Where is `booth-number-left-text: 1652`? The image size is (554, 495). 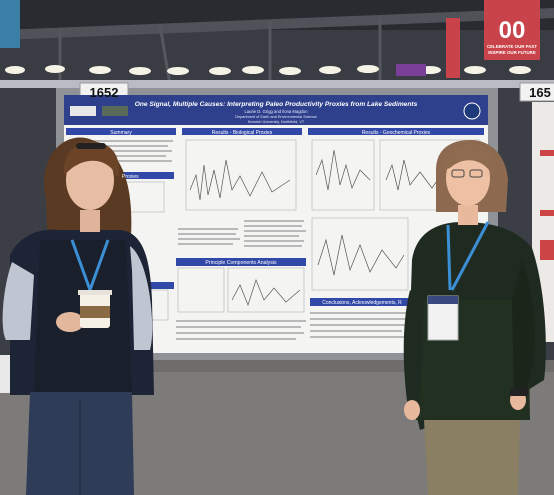
booth-number-left-text: 1652 is located at coordinates (104, 92).